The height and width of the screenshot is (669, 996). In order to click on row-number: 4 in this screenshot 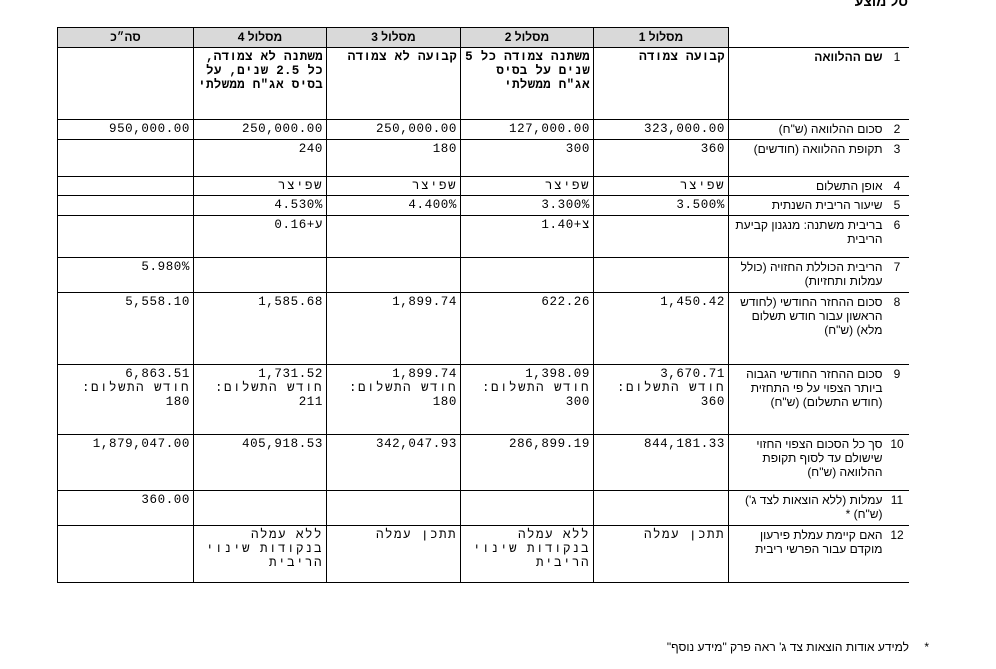, I will do `click(897, 186)`.